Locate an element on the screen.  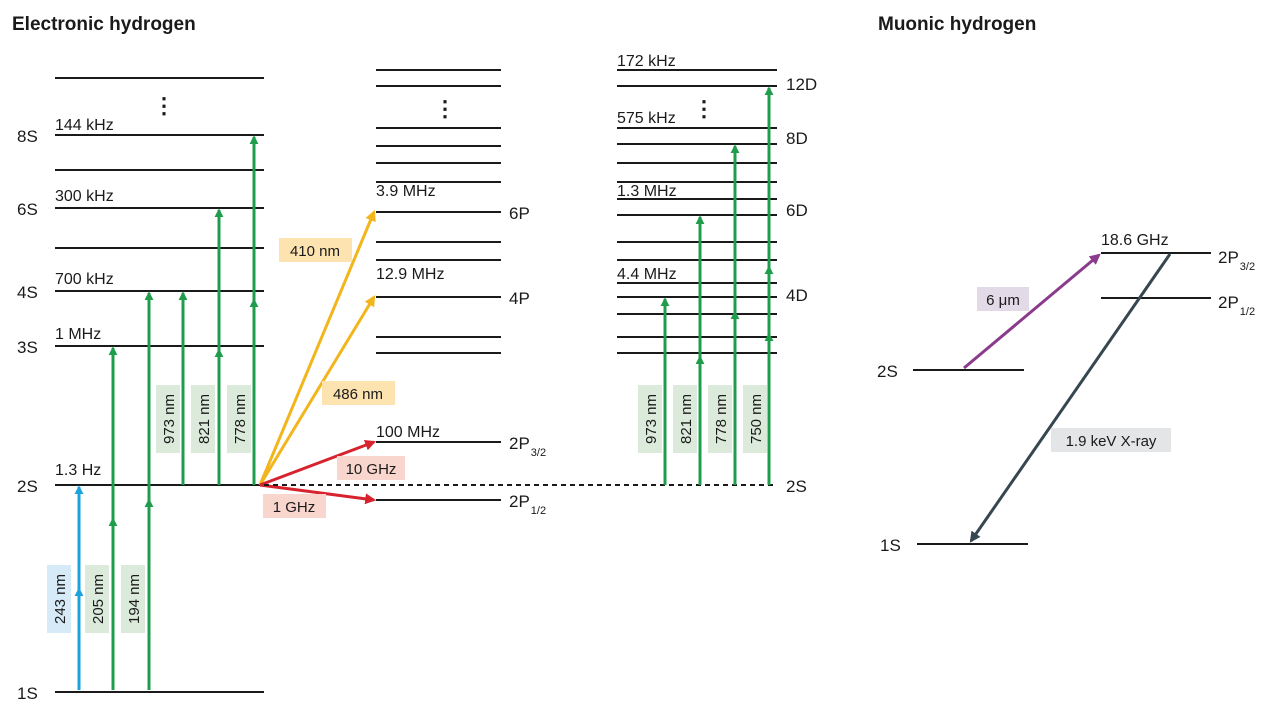
width-2s: 1.3 Hz is located at coordinates (78, 470).